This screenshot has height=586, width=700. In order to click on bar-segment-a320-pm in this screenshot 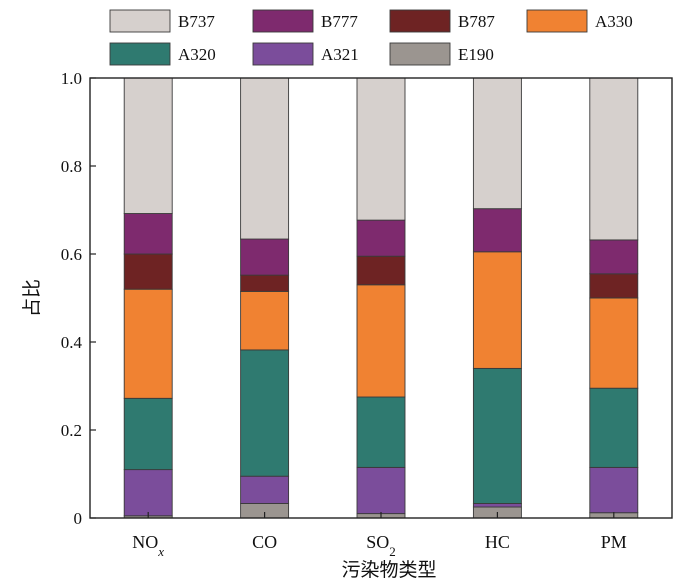, I will do `click(614, 427)`.